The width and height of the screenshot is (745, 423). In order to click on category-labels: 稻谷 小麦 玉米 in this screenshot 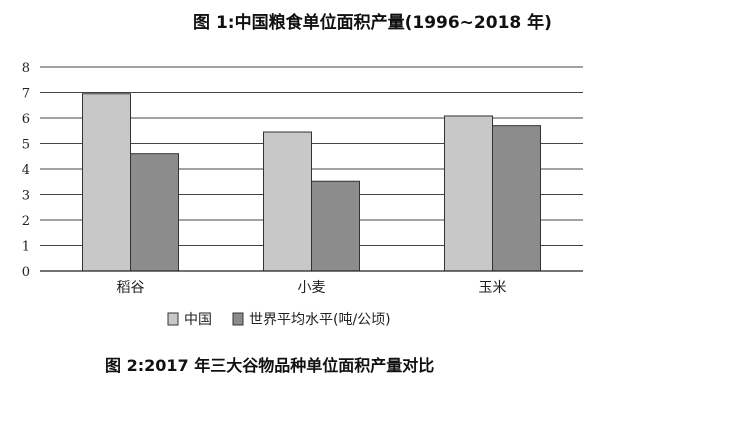, I will do `click(312, 288)`.